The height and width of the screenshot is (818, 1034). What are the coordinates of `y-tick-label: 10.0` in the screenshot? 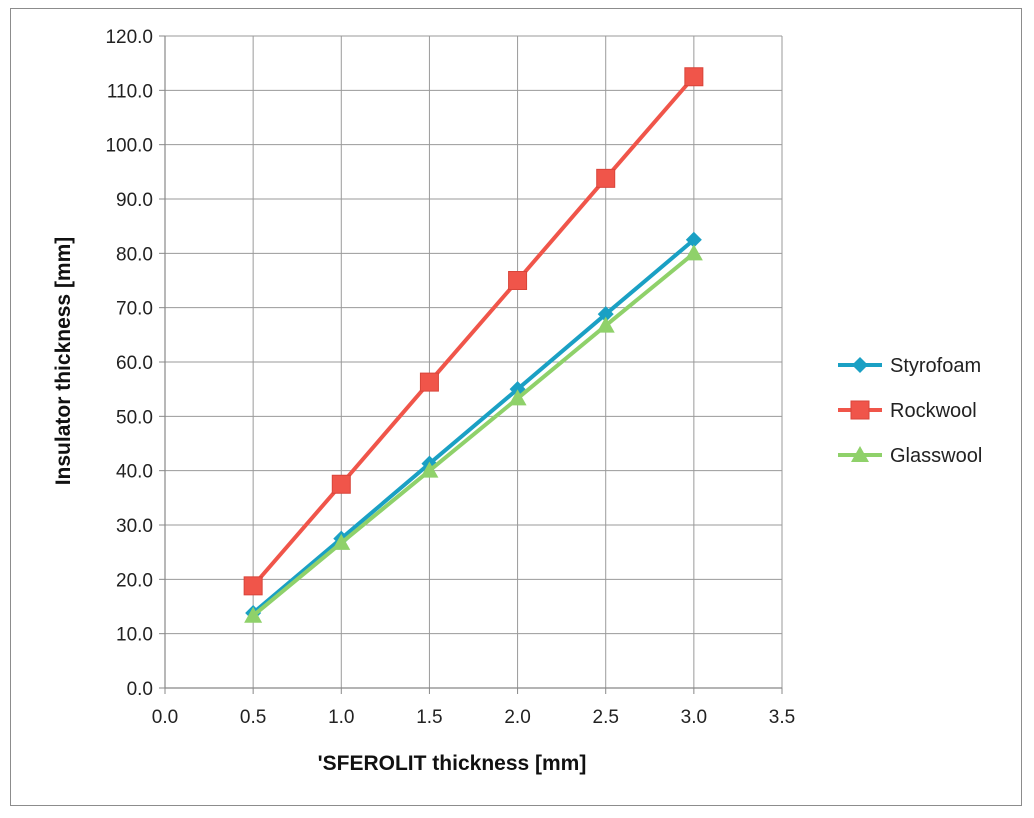 It's located at (134, 635).